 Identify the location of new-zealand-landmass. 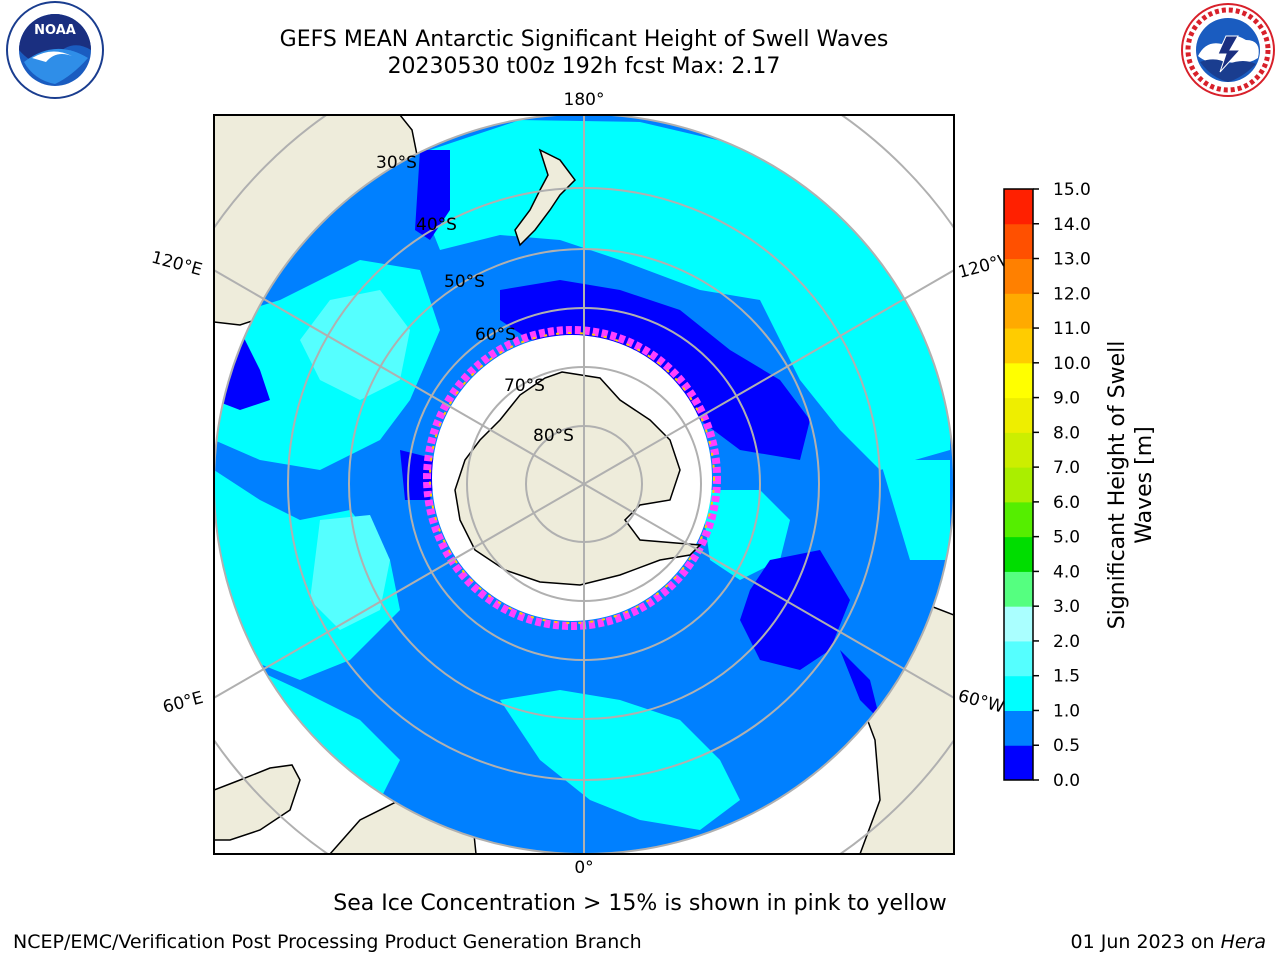
(545, 197).